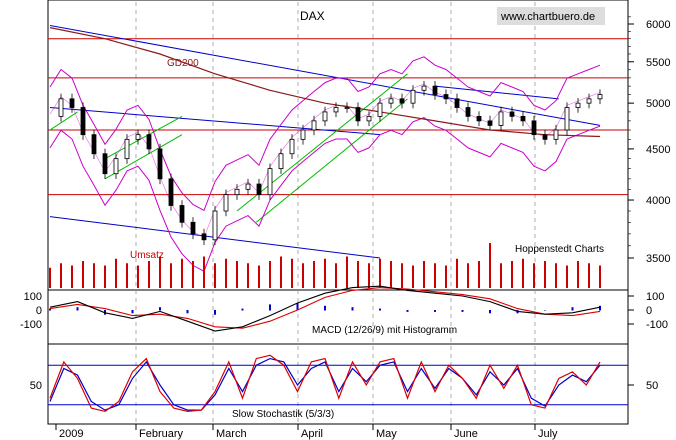 The height and width of the screenshot is (440, 676). Describe the element at coordinates (31, 325) in the screenshot. I see `macd-tick-left: -100` at that location.